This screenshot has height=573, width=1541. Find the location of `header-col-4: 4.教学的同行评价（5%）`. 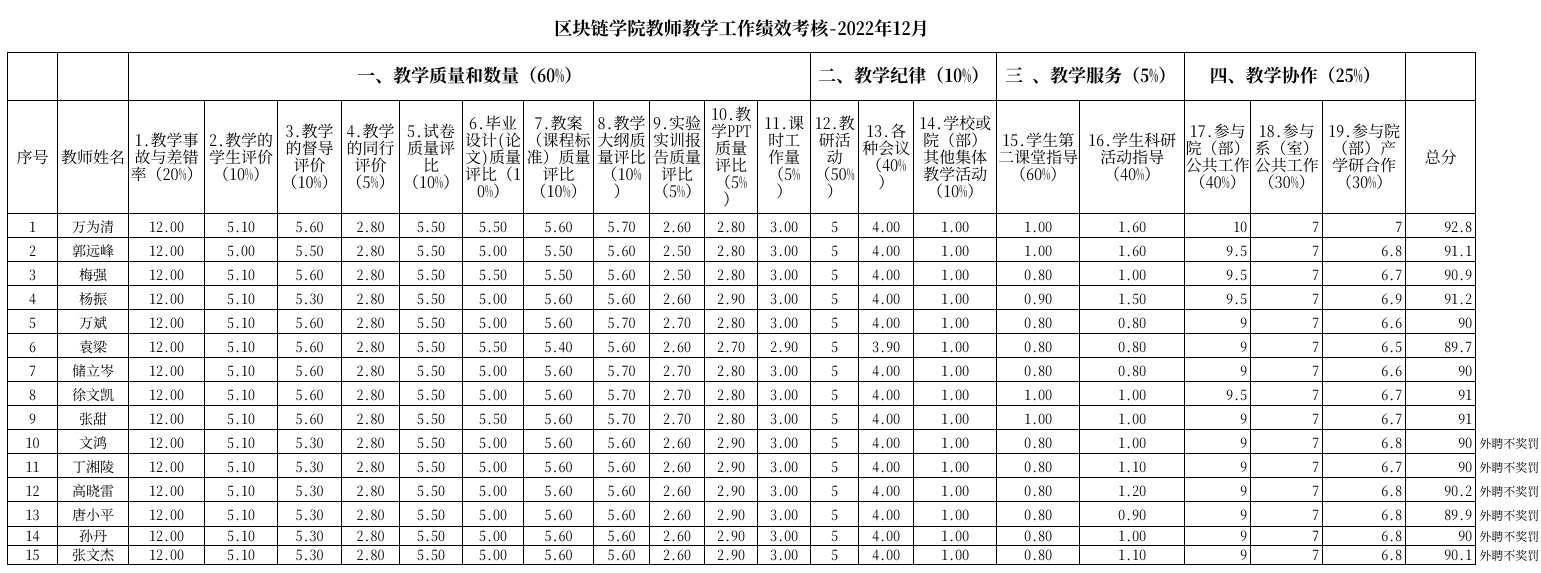

header-col-4: 4.教学的同行评价（5%） is located at coordinates (370, 157).